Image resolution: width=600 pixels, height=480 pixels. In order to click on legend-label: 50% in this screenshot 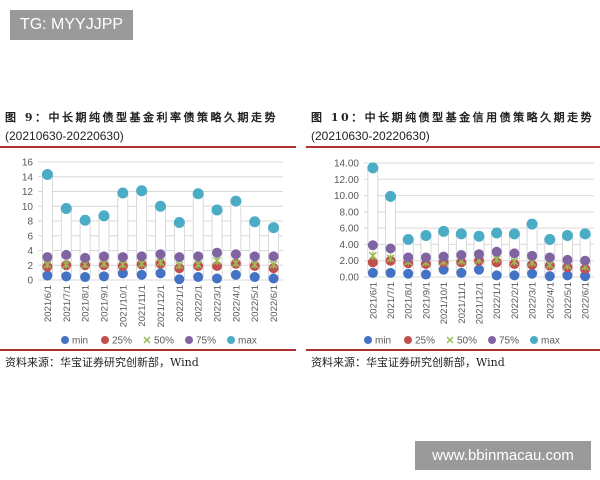, I will do `click(467, 341)`.